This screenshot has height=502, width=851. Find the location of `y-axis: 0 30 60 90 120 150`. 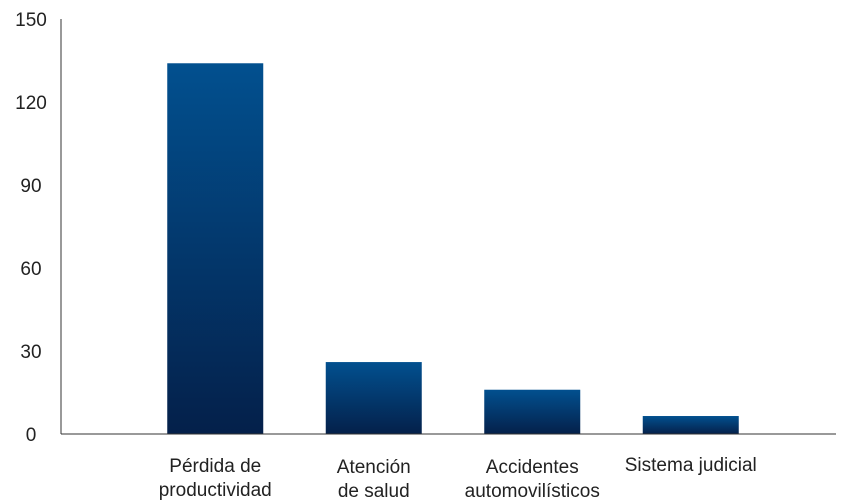

y-axis: 0 30 60 90 120 150 is located at coordinates (38, 228).